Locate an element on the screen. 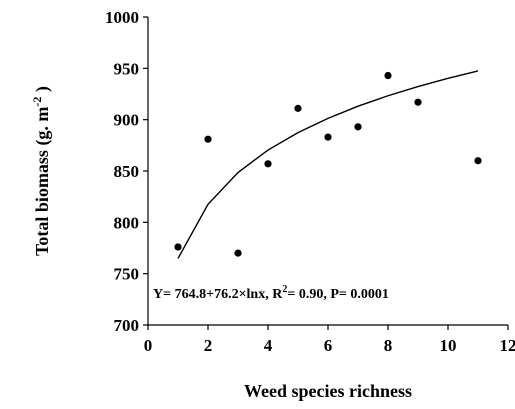 The width and height of the screenshot is (515, 409). x-tick-label: 2 is located at coordinates (208, 345).